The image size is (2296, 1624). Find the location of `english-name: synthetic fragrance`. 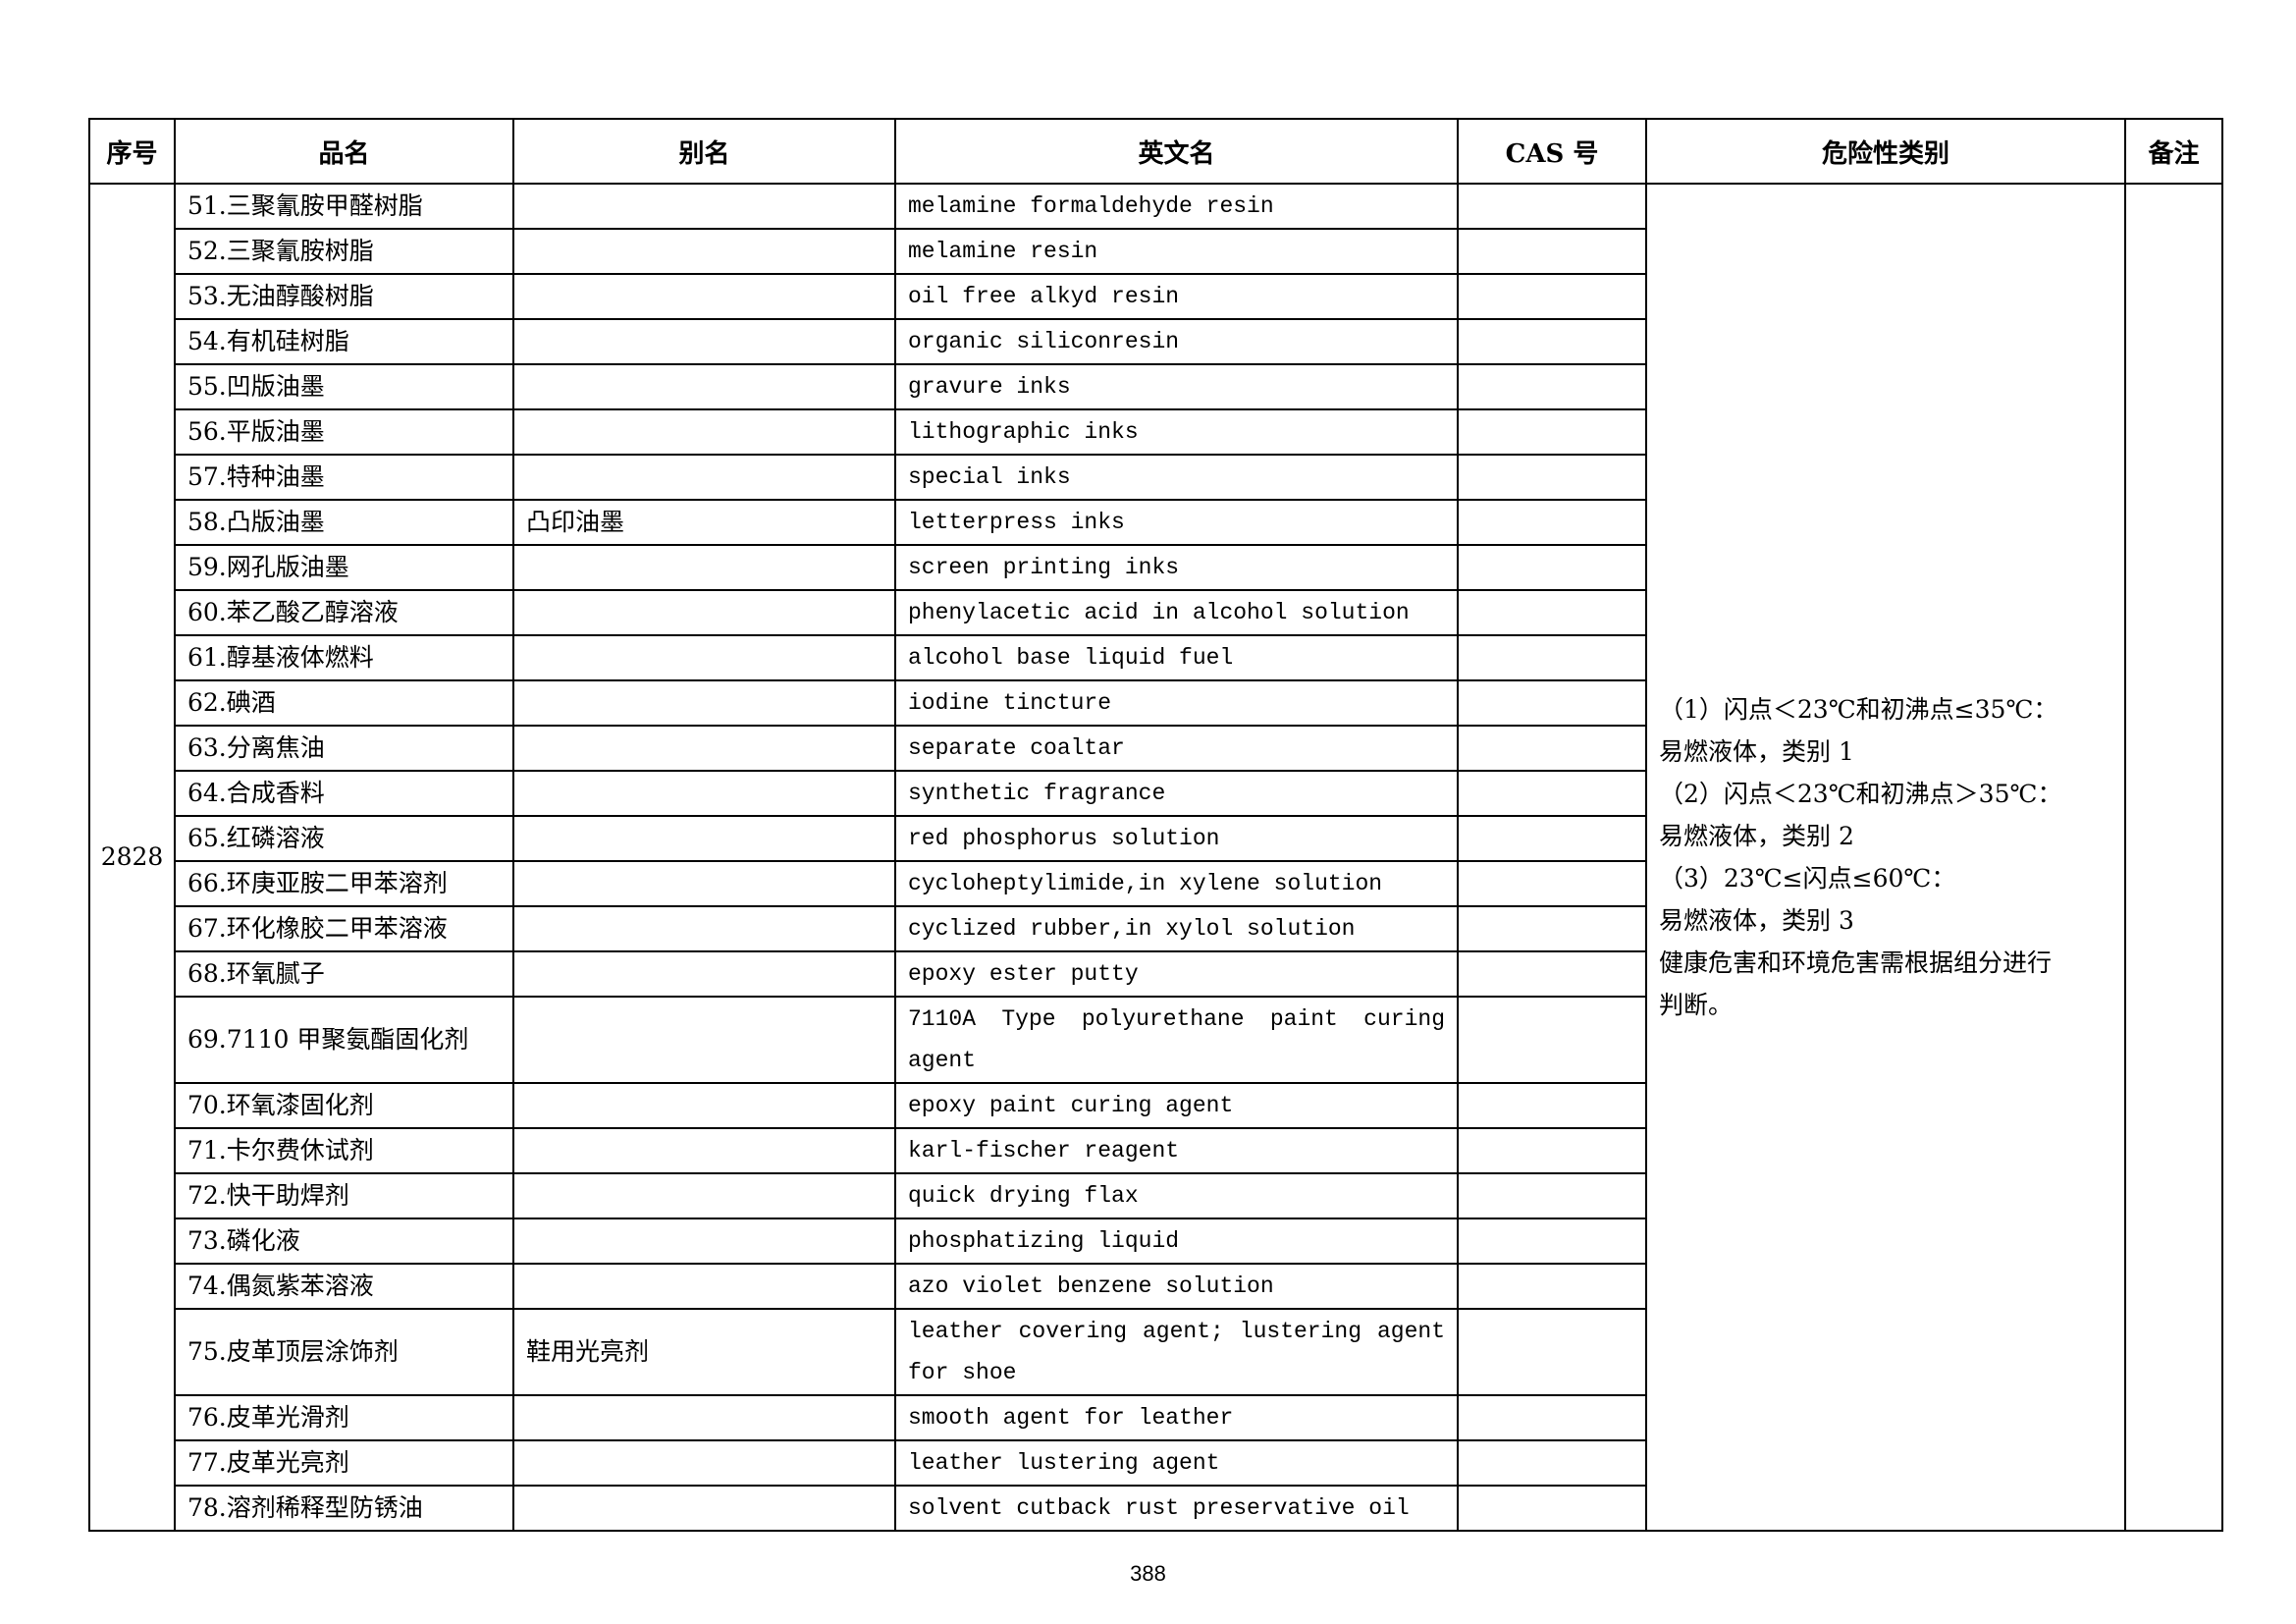

english-name: synthetic fragrance is located at coordinates (1176, 793).